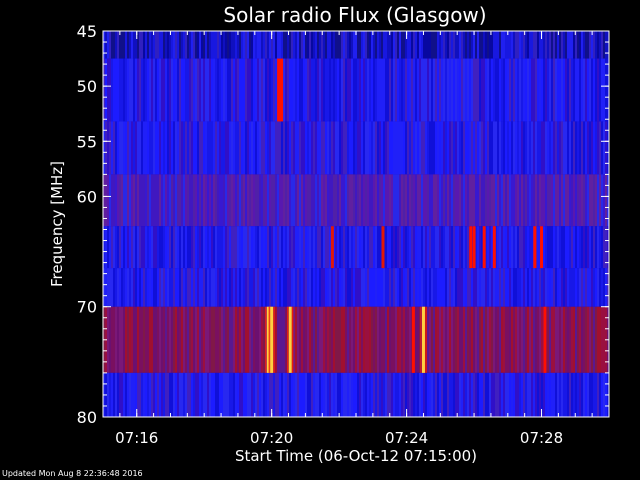 Image resolution: width=640 pixels, height=480 pixels. Describe the element at coordinates (87, 141) in the screenshot. I see `y-tick-label: 55` at that location.